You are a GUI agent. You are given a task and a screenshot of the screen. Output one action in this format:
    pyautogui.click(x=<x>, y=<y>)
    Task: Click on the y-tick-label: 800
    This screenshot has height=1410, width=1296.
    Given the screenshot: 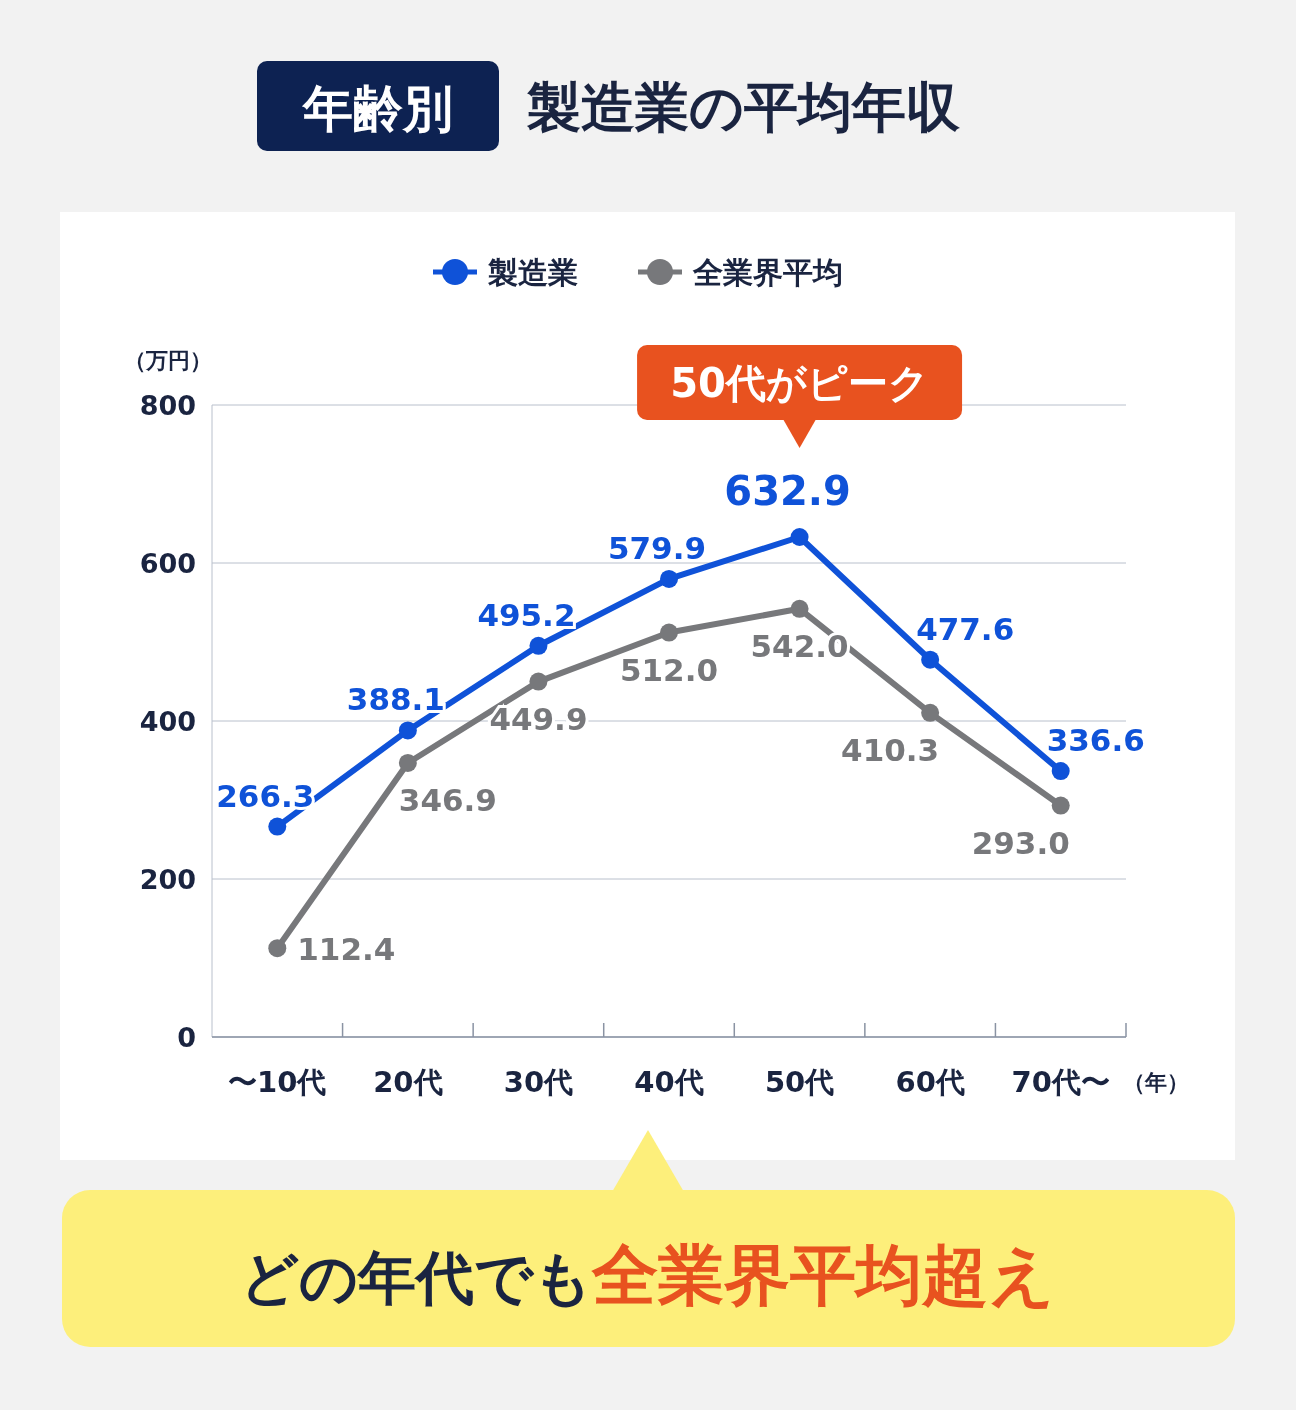 What is the action you would take?
    pyautogui.click(x=167, y=405)
    